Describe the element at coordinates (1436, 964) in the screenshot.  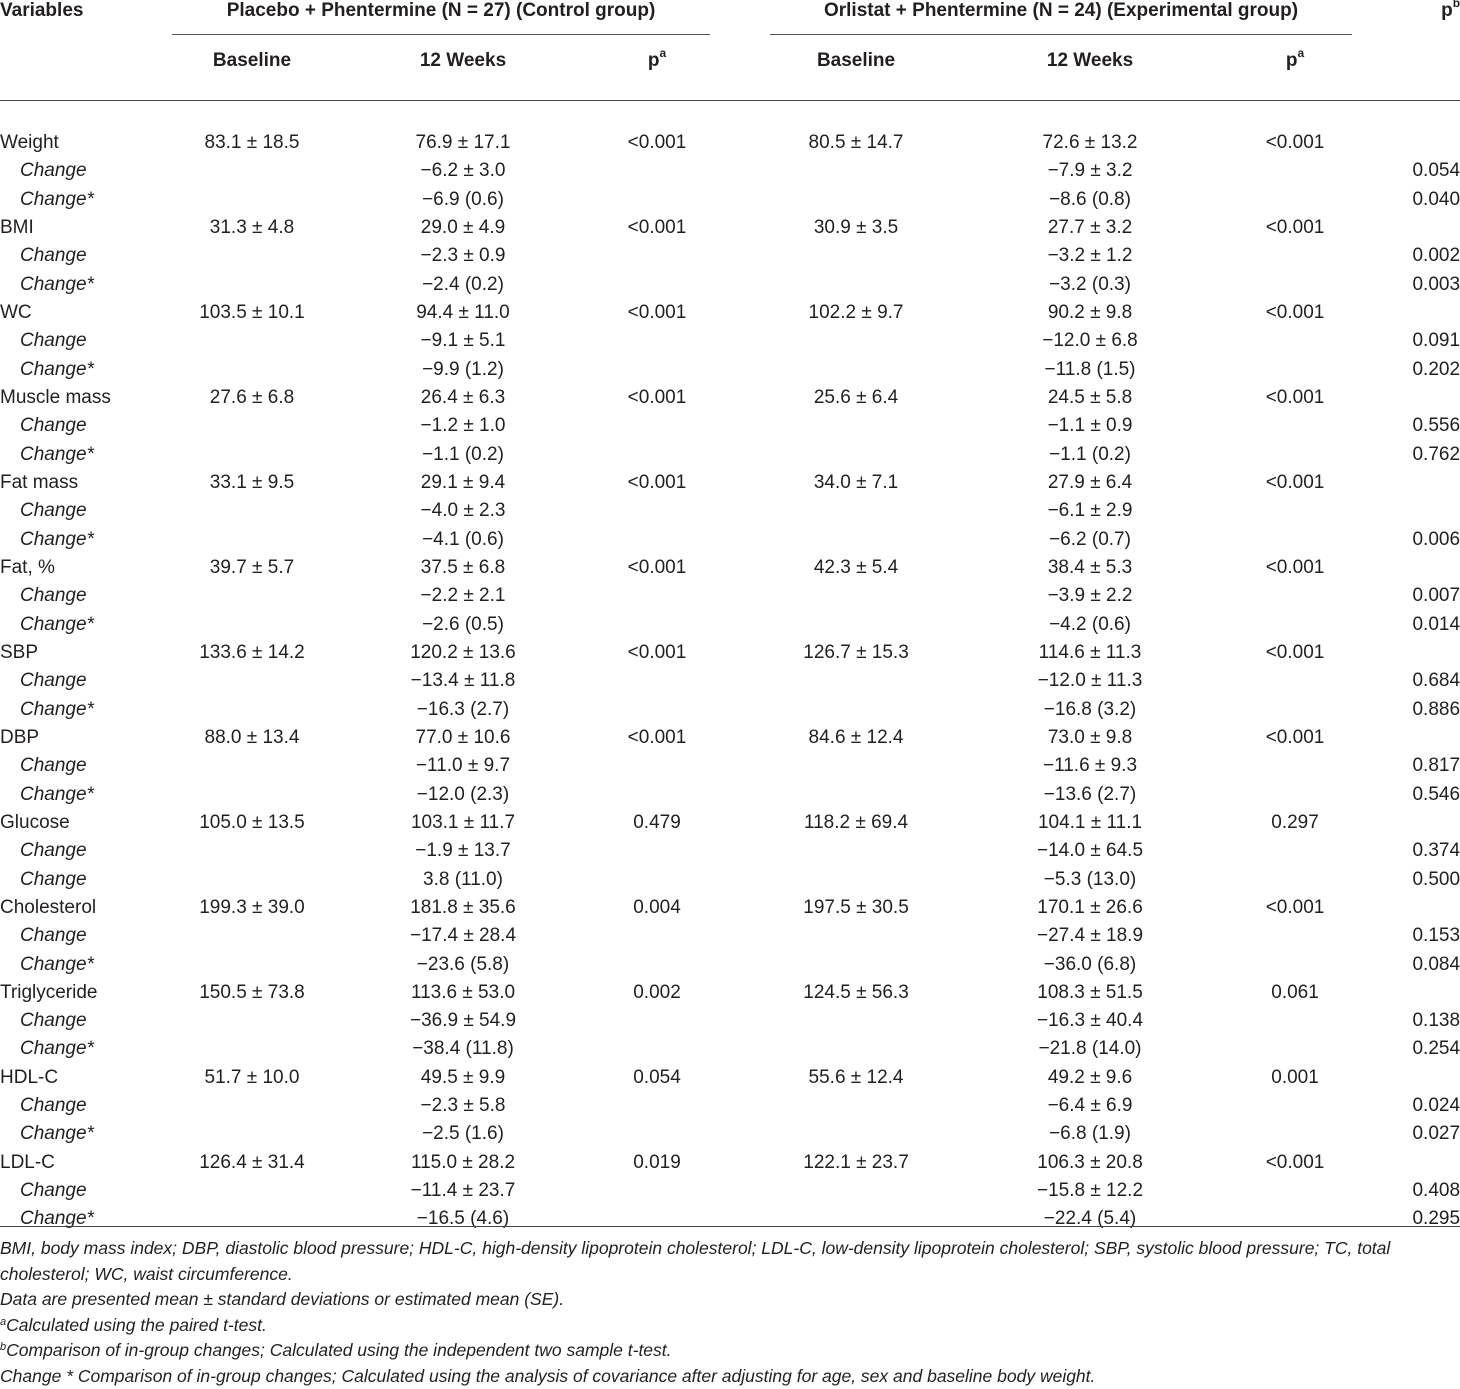
I see `pb-cell: 0.084` at that location.